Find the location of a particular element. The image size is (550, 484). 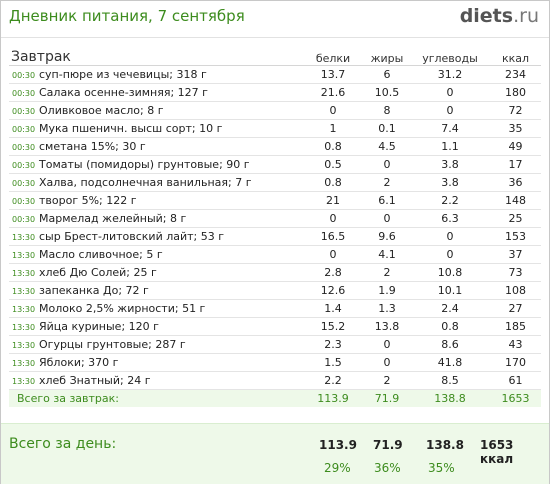

table-row: 00:30 сметана 15%; 30 г 0.8 4.5 1.1 49 is located at coordinates (275, 146).